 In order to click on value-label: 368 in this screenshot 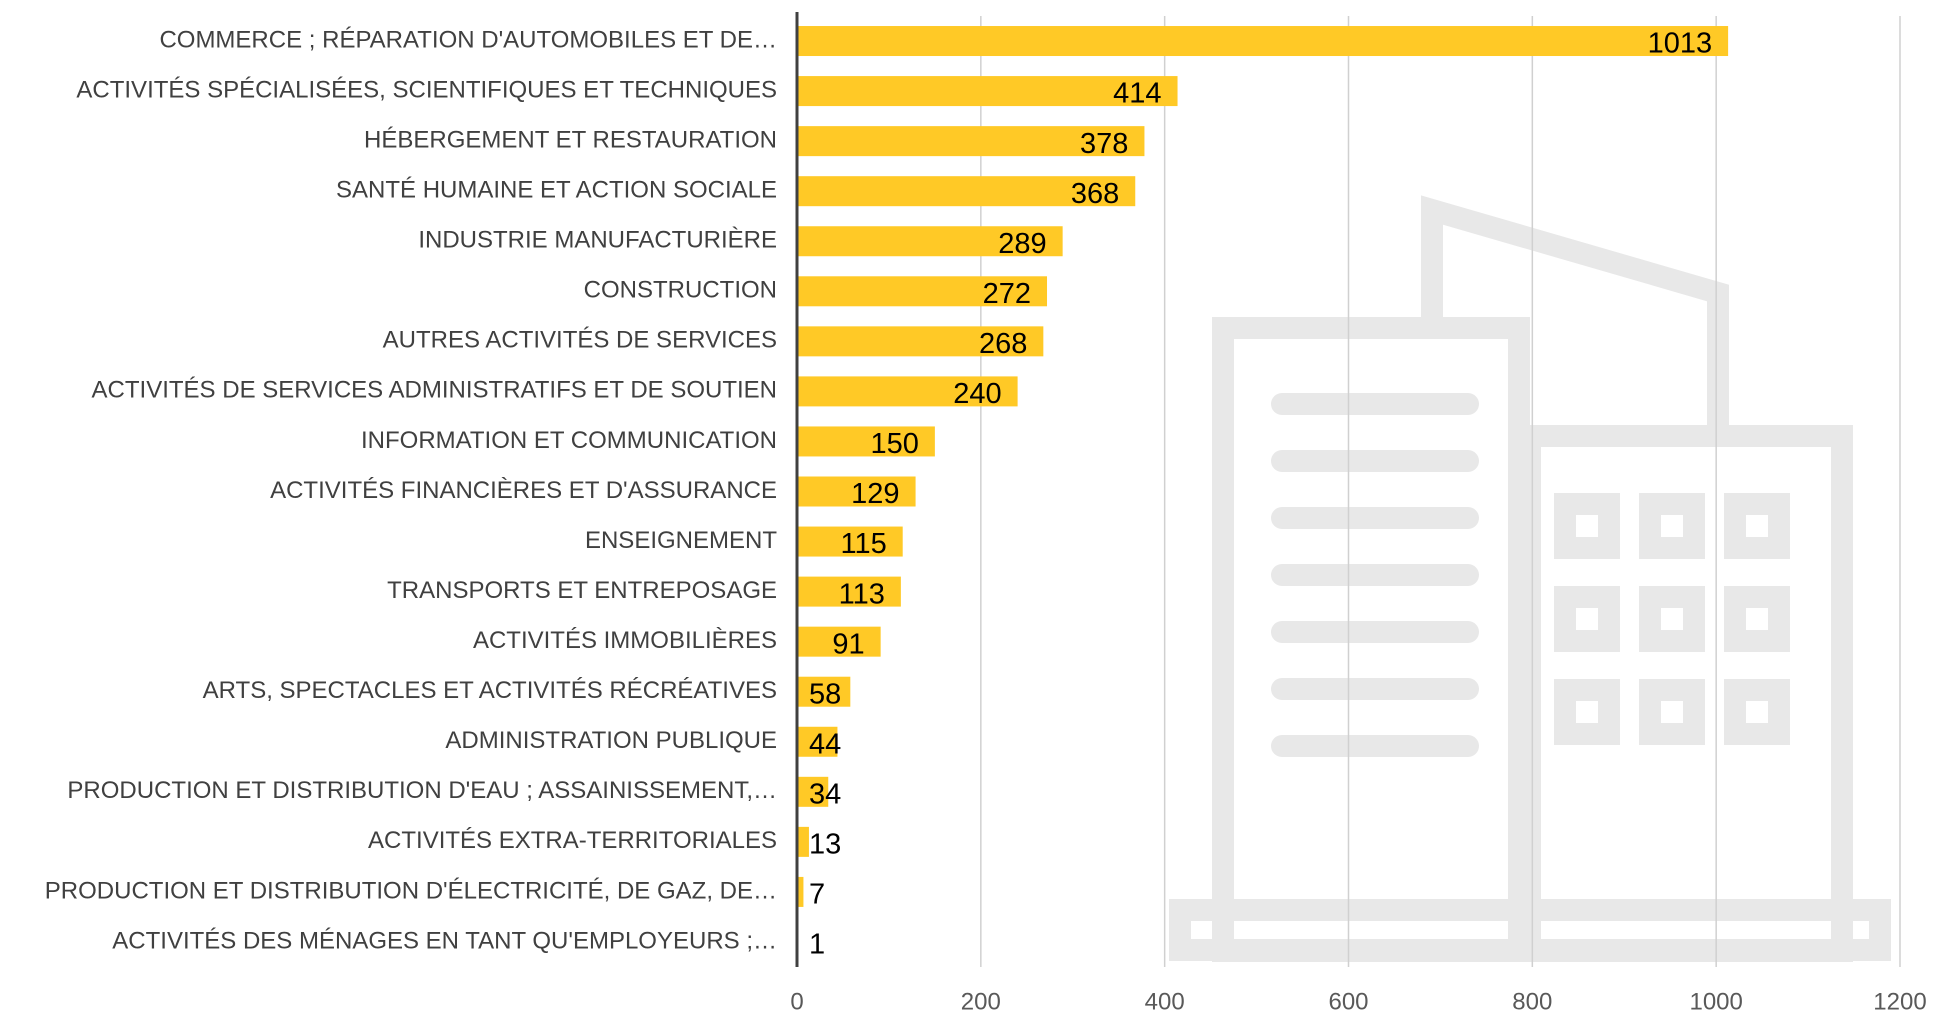, I will do `click(1095, 194)`.